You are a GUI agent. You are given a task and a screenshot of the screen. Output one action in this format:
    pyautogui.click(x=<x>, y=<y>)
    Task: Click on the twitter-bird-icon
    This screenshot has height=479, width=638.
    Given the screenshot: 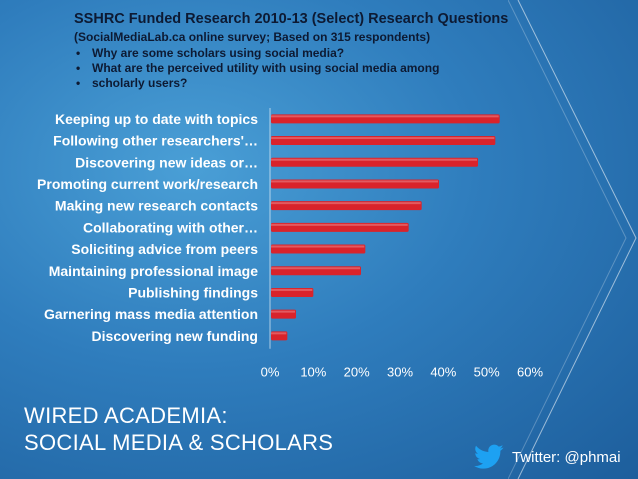 What is the action you would take?
    pyautogui.click(x=489, y=456)
    